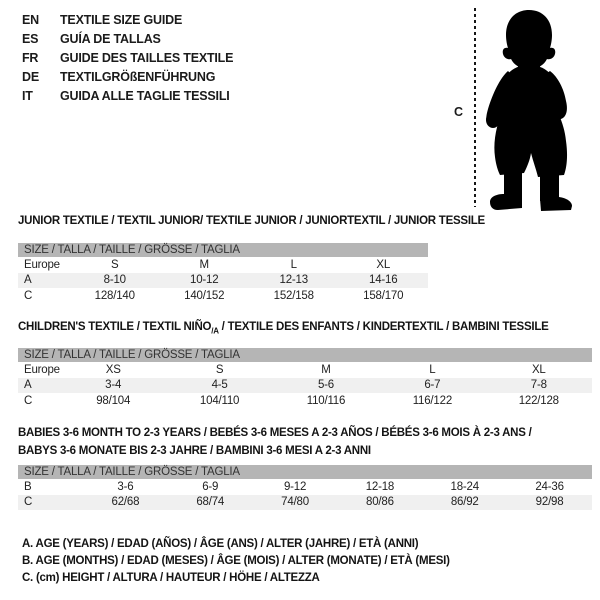  Describe the element at coordinates (113, 385) in the screenshot. I see `table-cell: 3-4` at that location.